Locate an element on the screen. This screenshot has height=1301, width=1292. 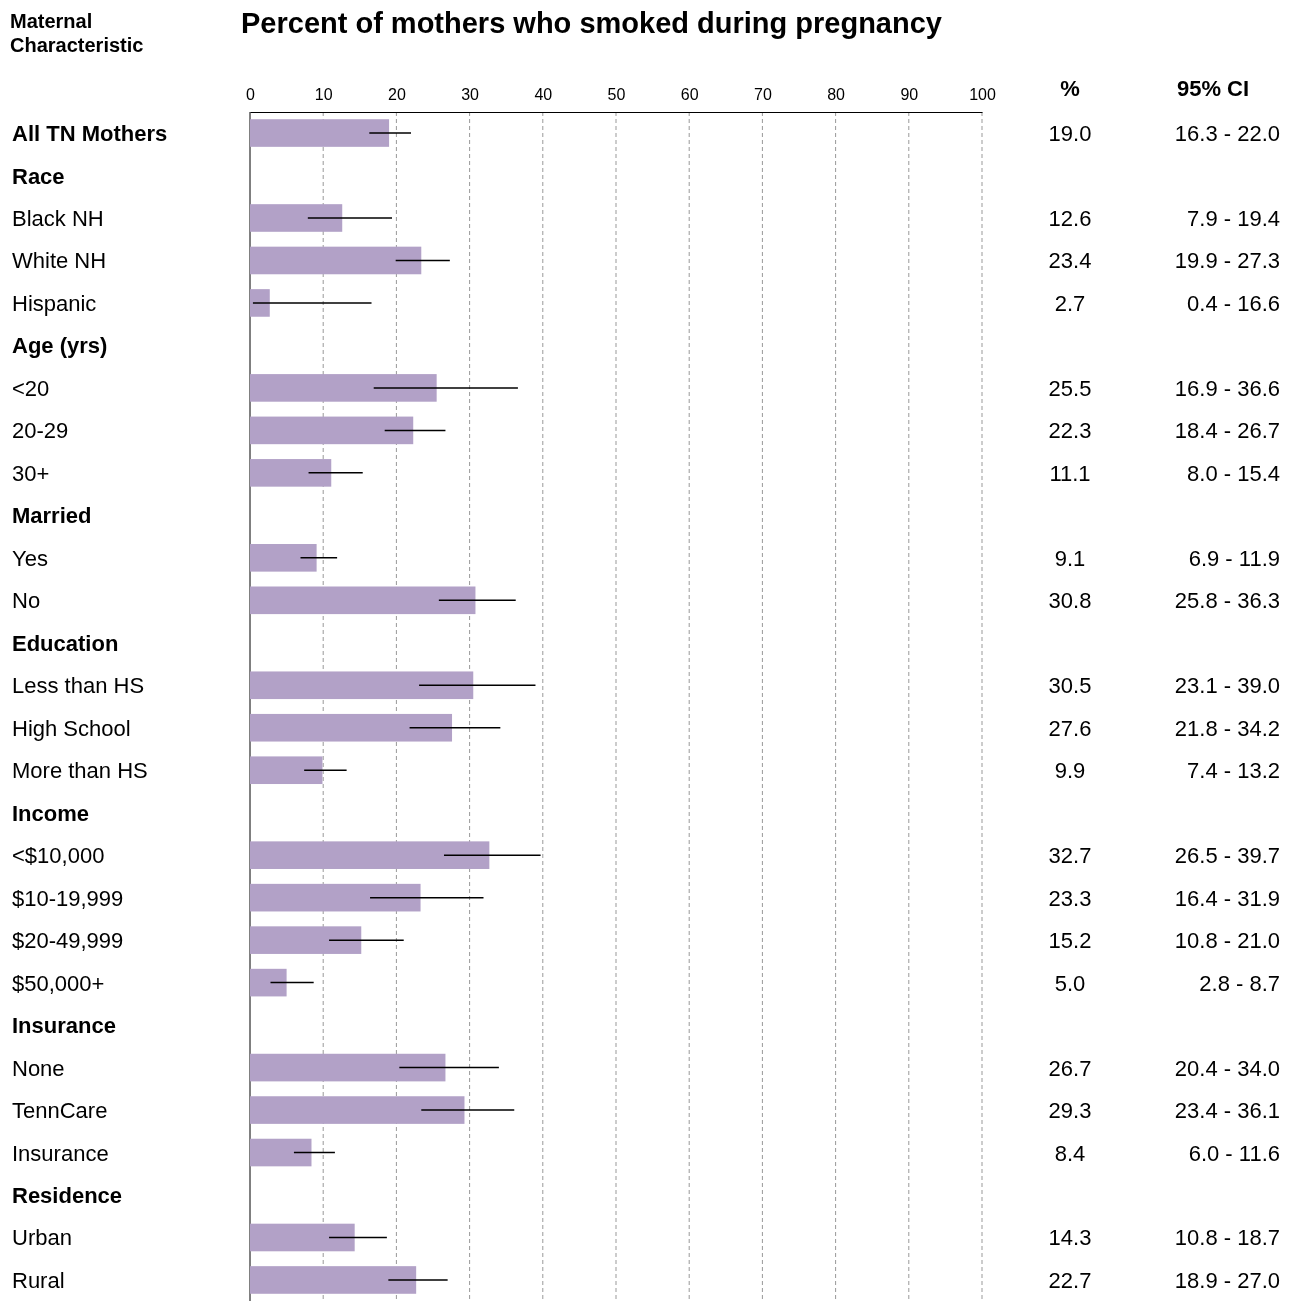
y-tick-label: 30+ is located at coordinates (31, 473).